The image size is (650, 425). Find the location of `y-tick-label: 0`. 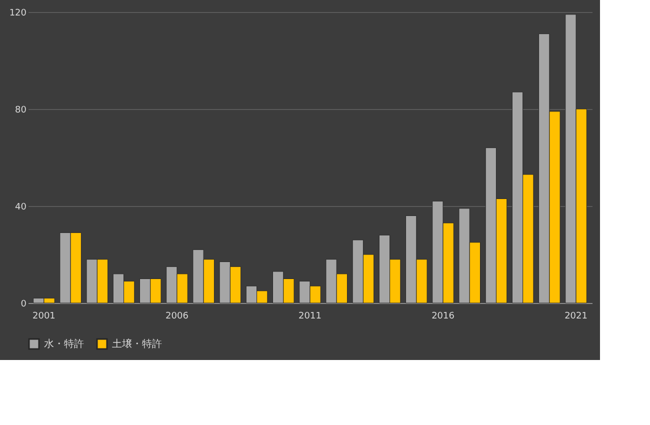

y-tick-label: 0 is located at coordinates (23, 305).